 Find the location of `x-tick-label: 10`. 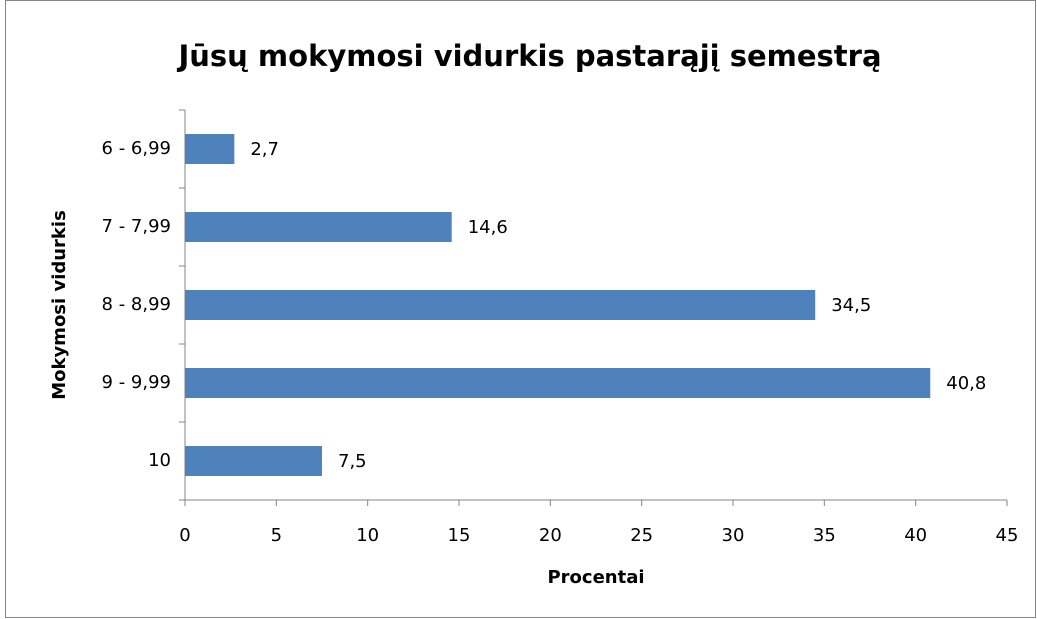

x-tick-label: 10 is located at coordinates (367, 535).